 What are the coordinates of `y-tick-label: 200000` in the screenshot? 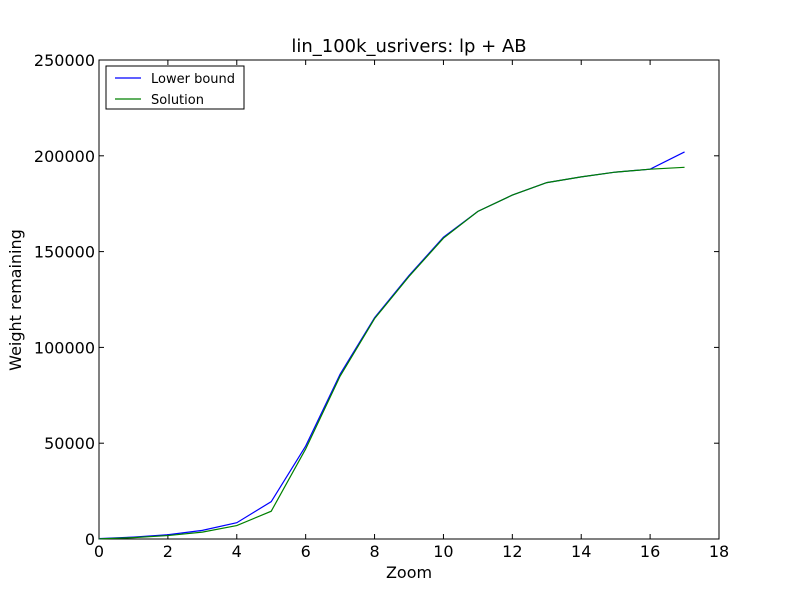 It's located at (64, 156).